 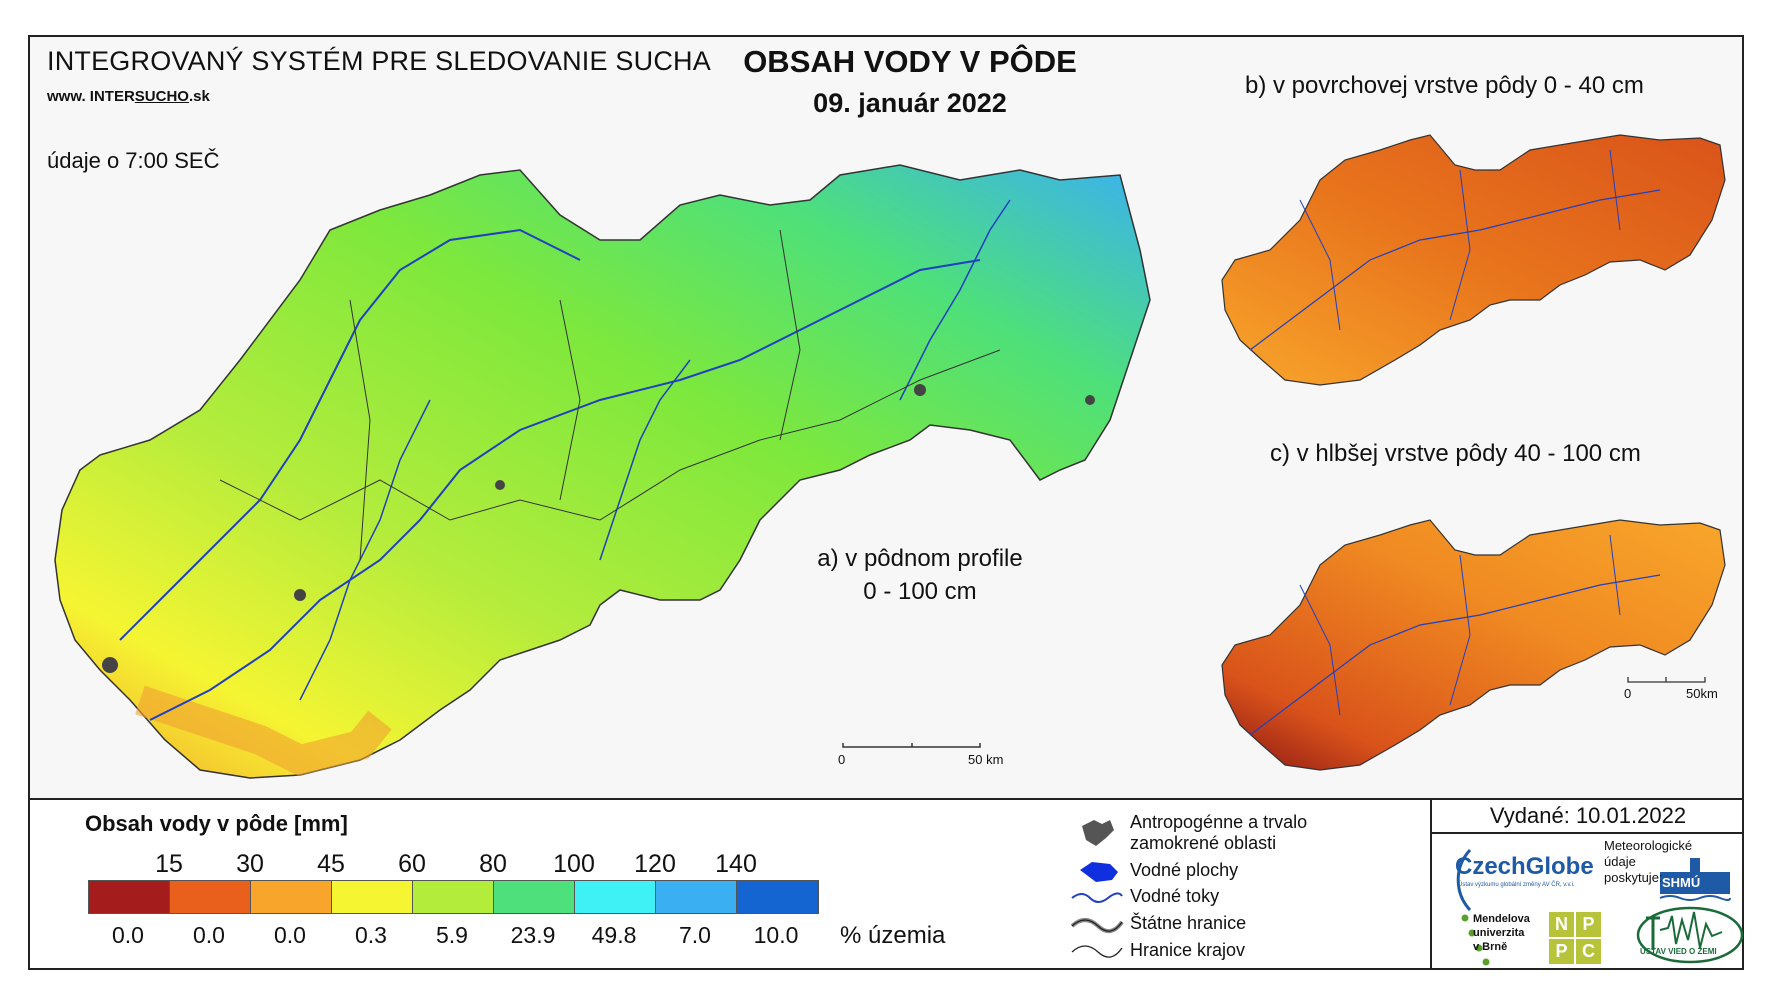 What do you see at coordinates (161, 96) in the screenshot?
I see `url-mid: SUCHO` at bounding box center [161, 96].